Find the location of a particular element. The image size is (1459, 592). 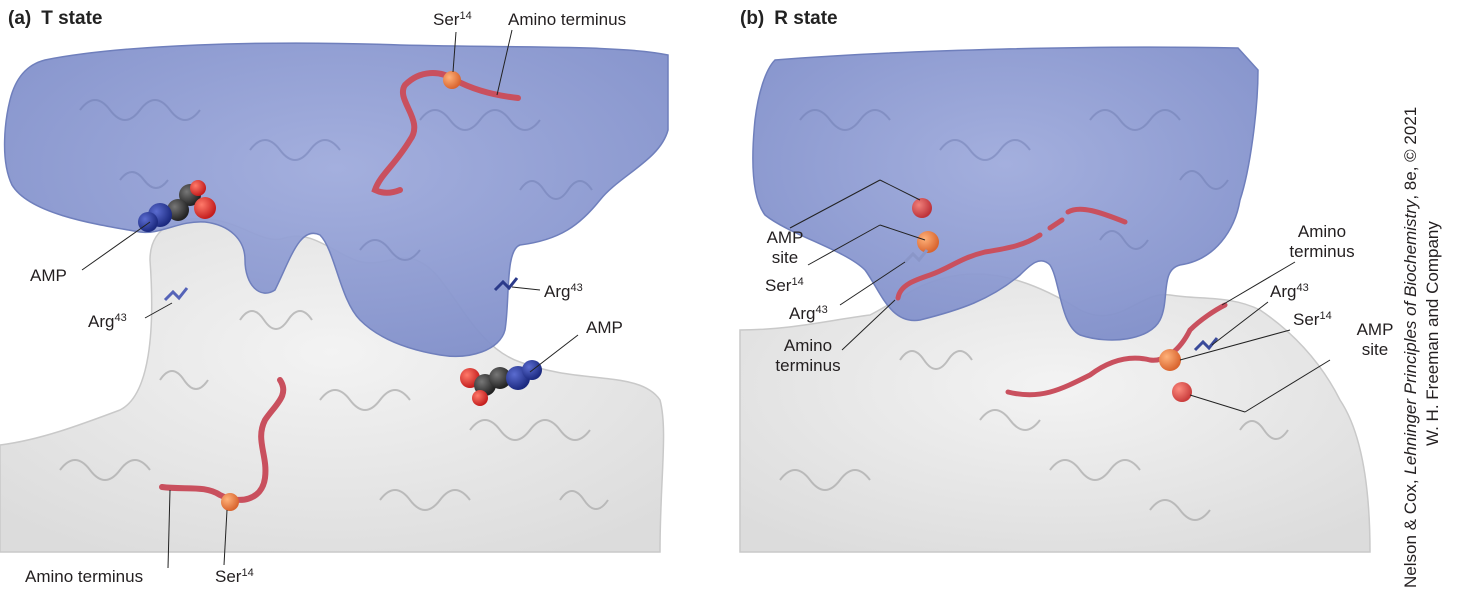

panel-b-label-amp-site-right: AMP site is located at coordinates (1375, 340).